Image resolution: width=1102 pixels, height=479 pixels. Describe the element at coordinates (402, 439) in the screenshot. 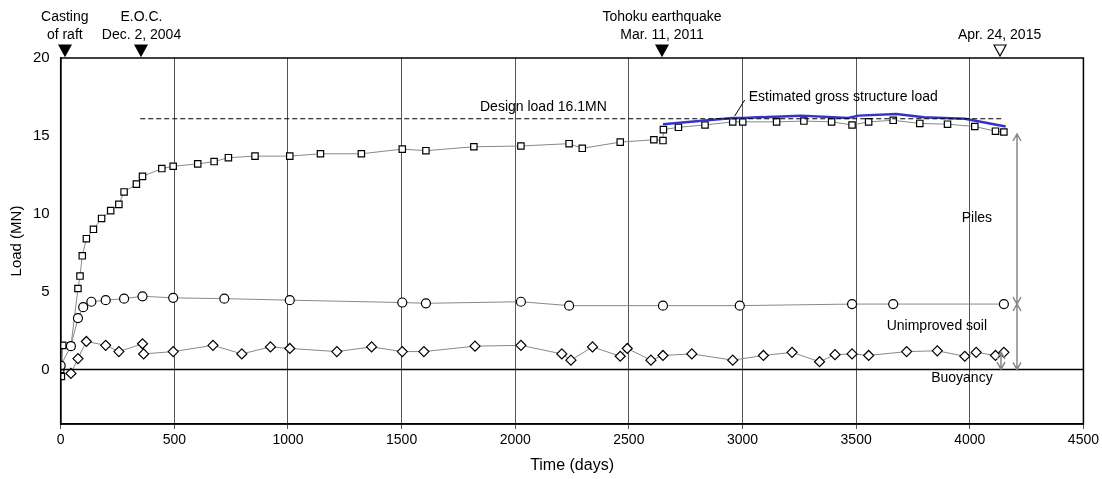

I see `x-tick-label: 1500` at that location.